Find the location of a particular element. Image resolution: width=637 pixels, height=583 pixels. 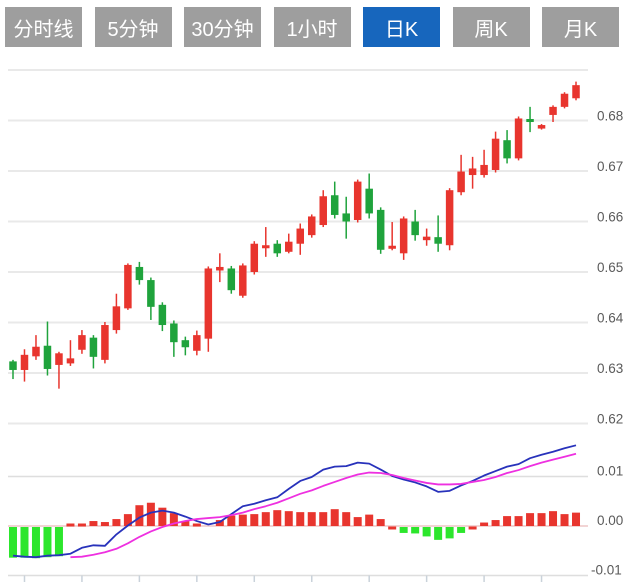

price-axis-label: 0.63 is located at coordinates (610, 368).